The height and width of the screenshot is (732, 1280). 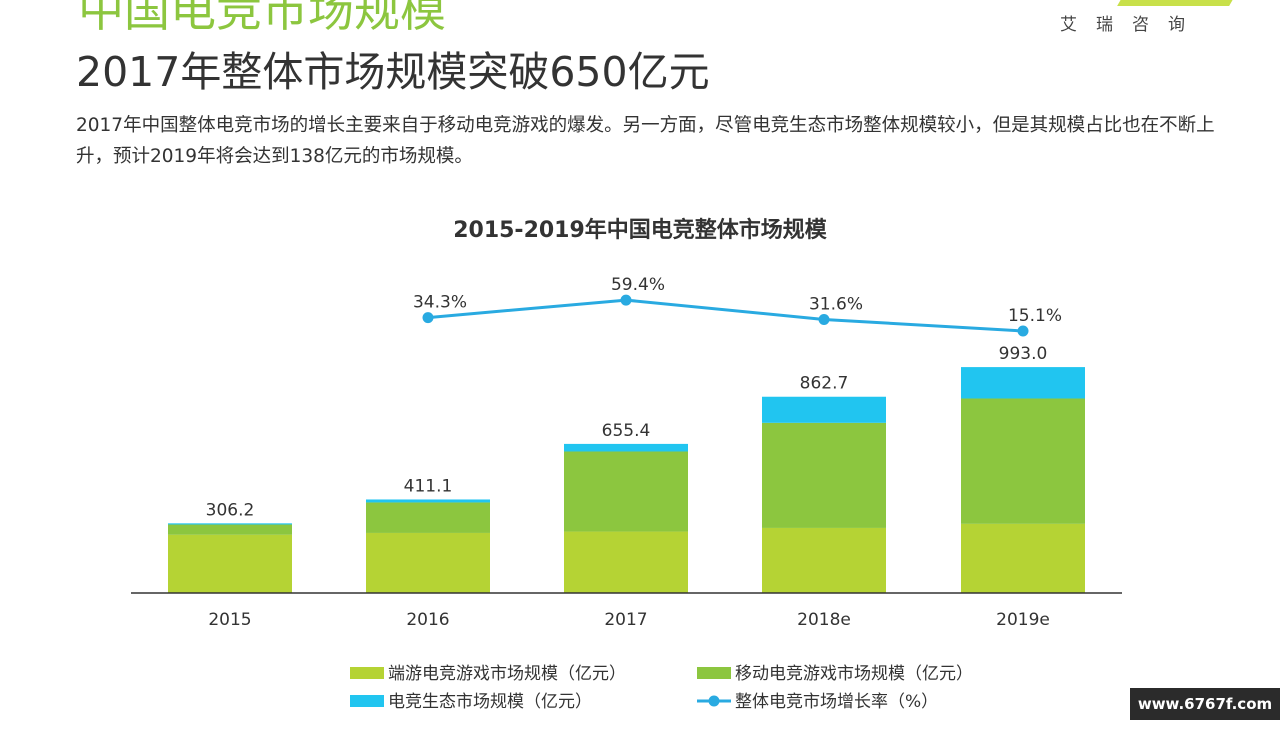 I want to click on bar-pc-game-2019e, so click(x=1023, y=558).